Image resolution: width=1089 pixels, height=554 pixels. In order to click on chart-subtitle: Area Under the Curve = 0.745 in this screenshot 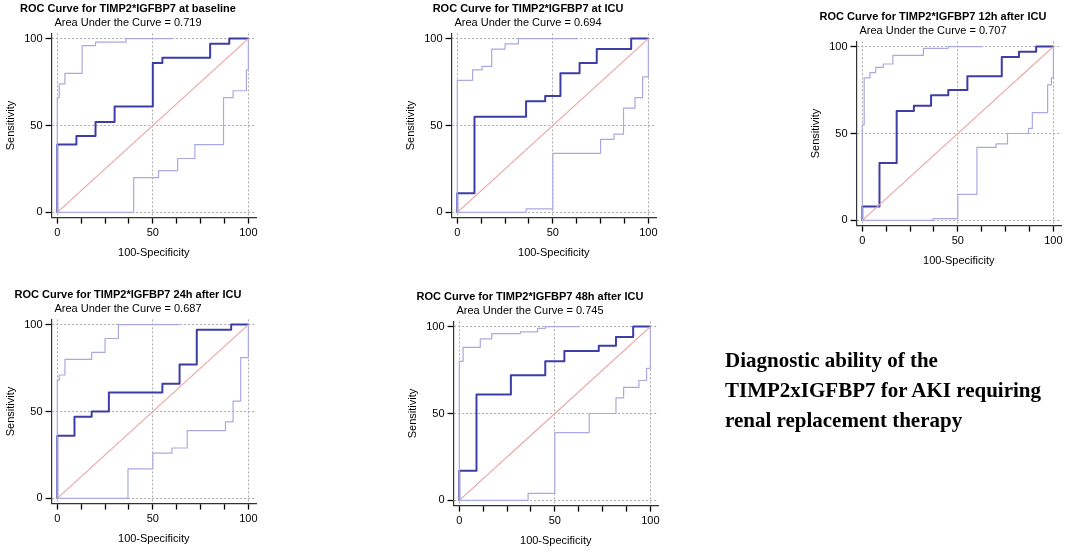, I will do `click(530, 309)`.